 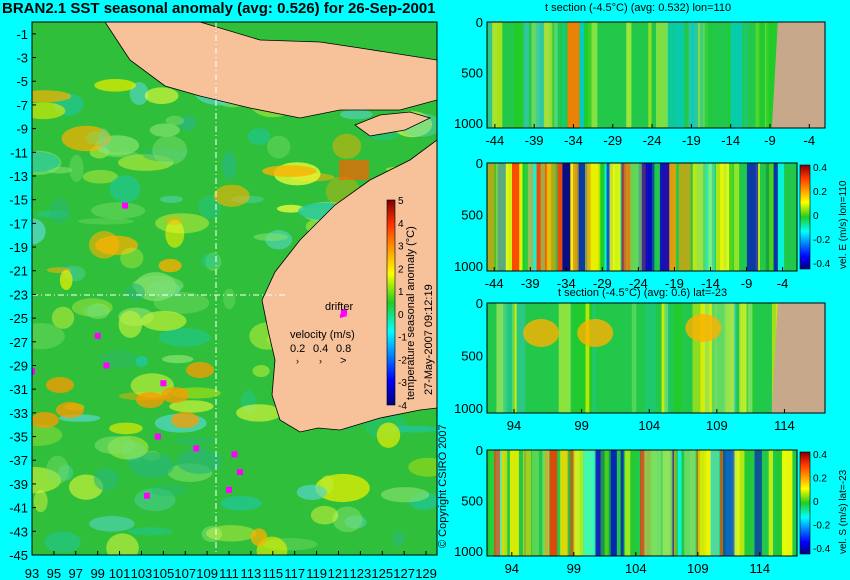 What do you see at coordinates (401, 224) in the screenshot?
I see `map-colorbar-tick: 4` at bounding box center [401, 224].